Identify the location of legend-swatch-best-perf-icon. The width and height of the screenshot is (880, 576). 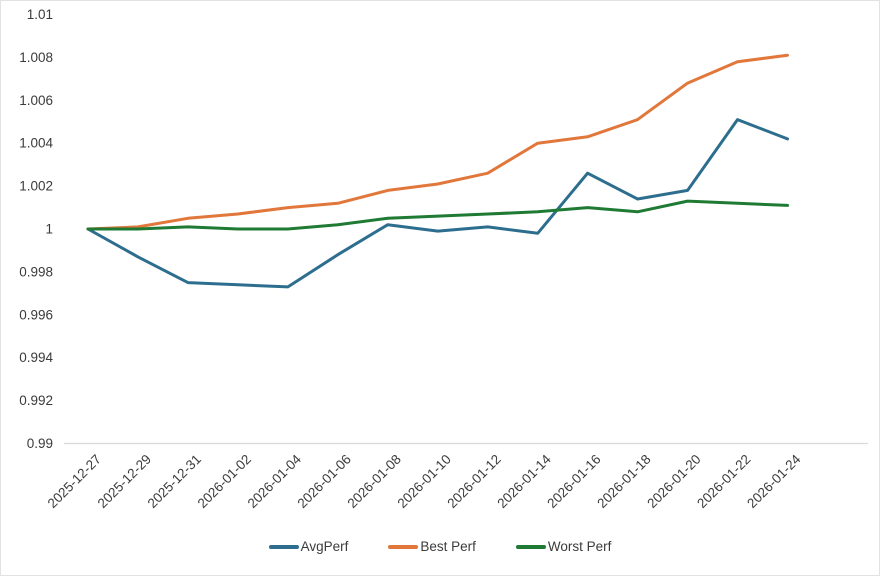
(403, 546).